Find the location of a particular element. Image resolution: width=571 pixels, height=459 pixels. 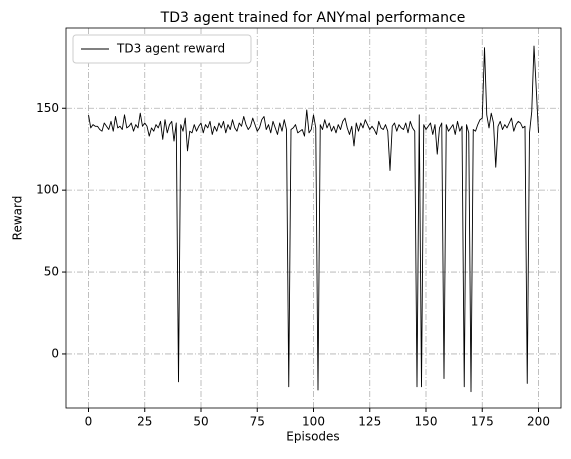

x-tick-label: 0 is located at coordinates (89, 422).